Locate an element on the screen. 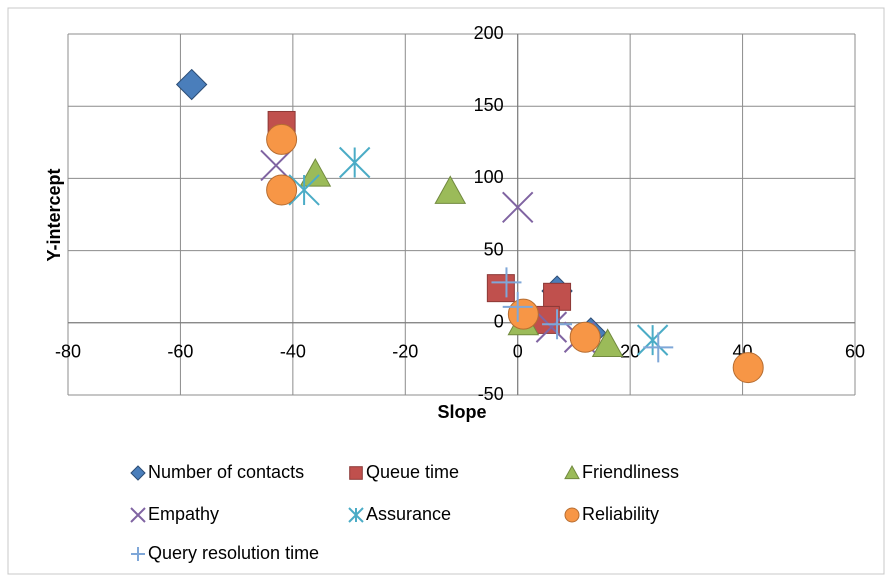  legend-label: Reliability is located at coordinates (620, 514).